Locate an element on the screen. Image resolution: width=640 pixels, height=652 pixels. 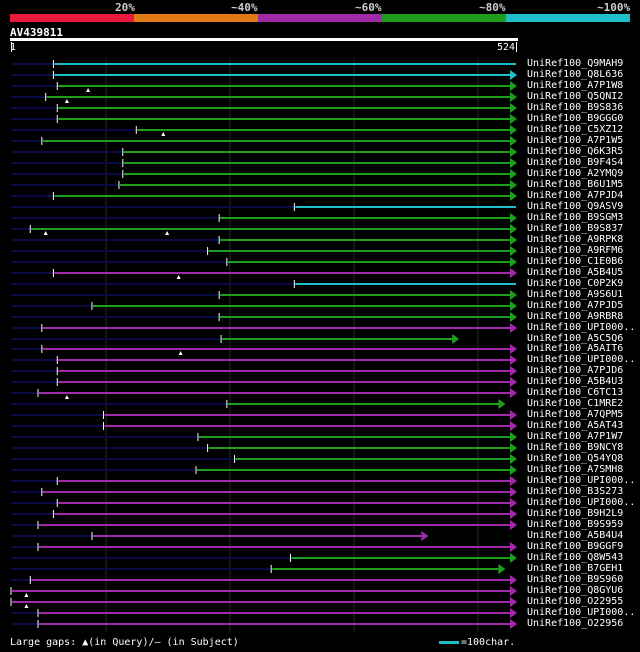
hit-label: UniRef100_O22955 is located at coordinates (575, 601).